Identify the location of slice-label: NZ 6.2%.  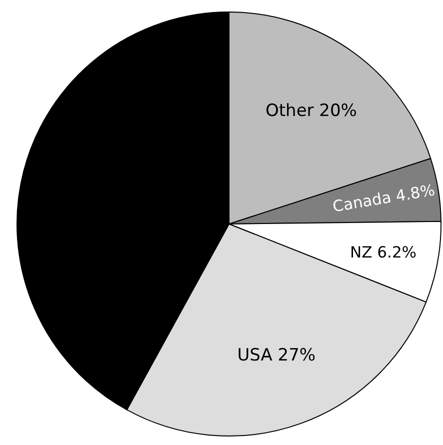
(383, 252).